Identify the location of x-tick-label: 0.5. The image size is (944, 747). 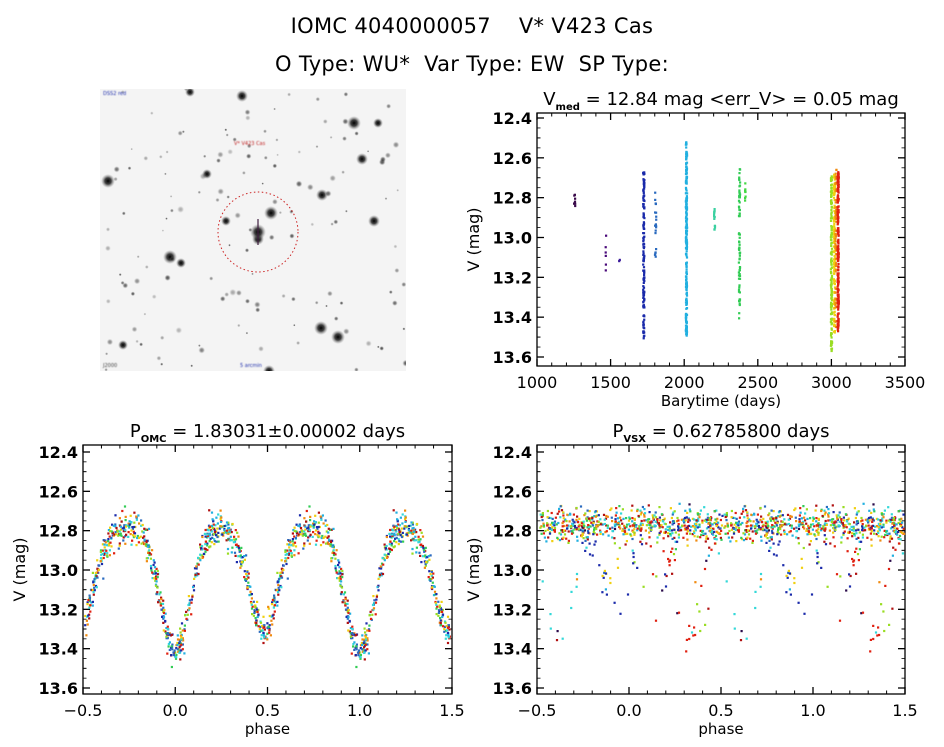
(267, 710).